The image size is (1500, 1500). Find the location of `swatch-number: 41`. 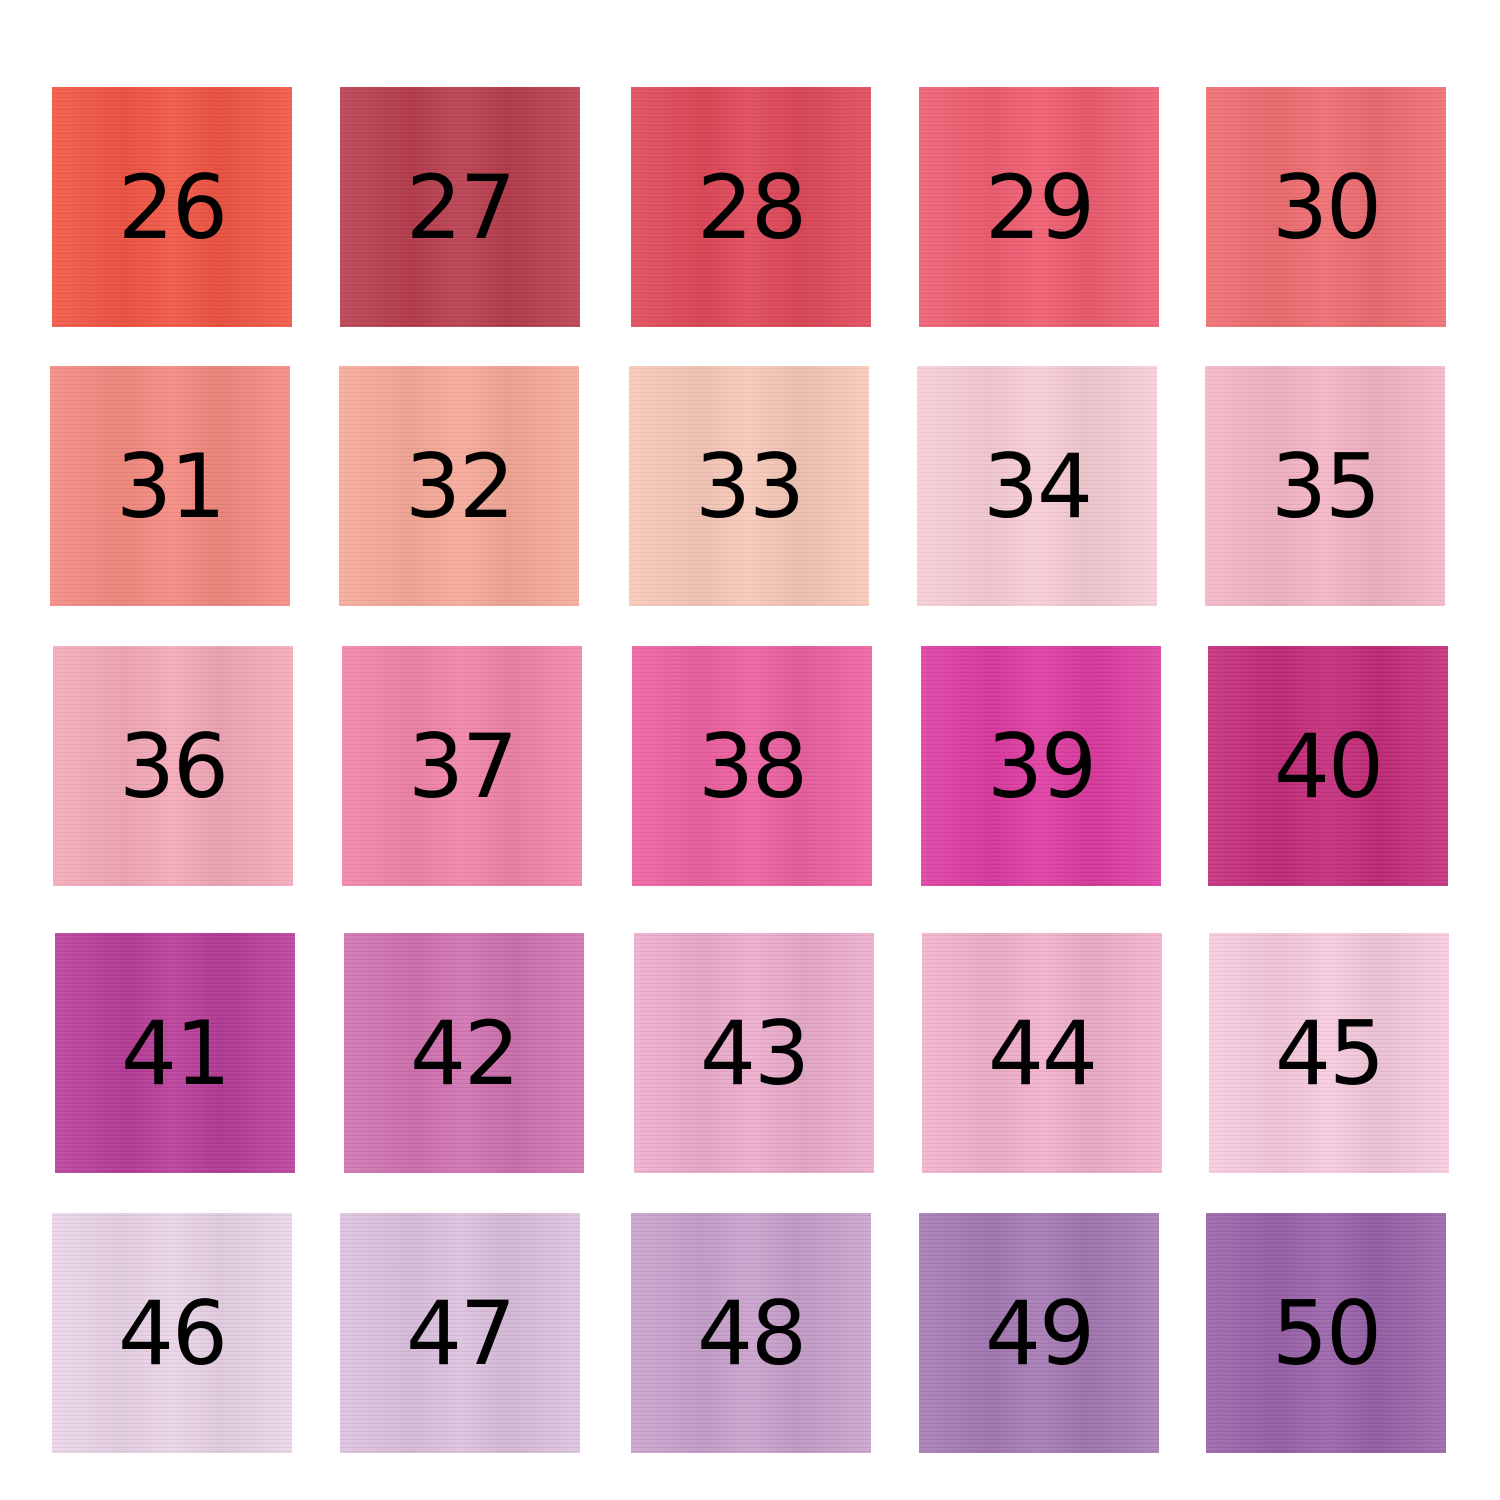

swatch-number: 41 is located at coordinates (176, 1053).